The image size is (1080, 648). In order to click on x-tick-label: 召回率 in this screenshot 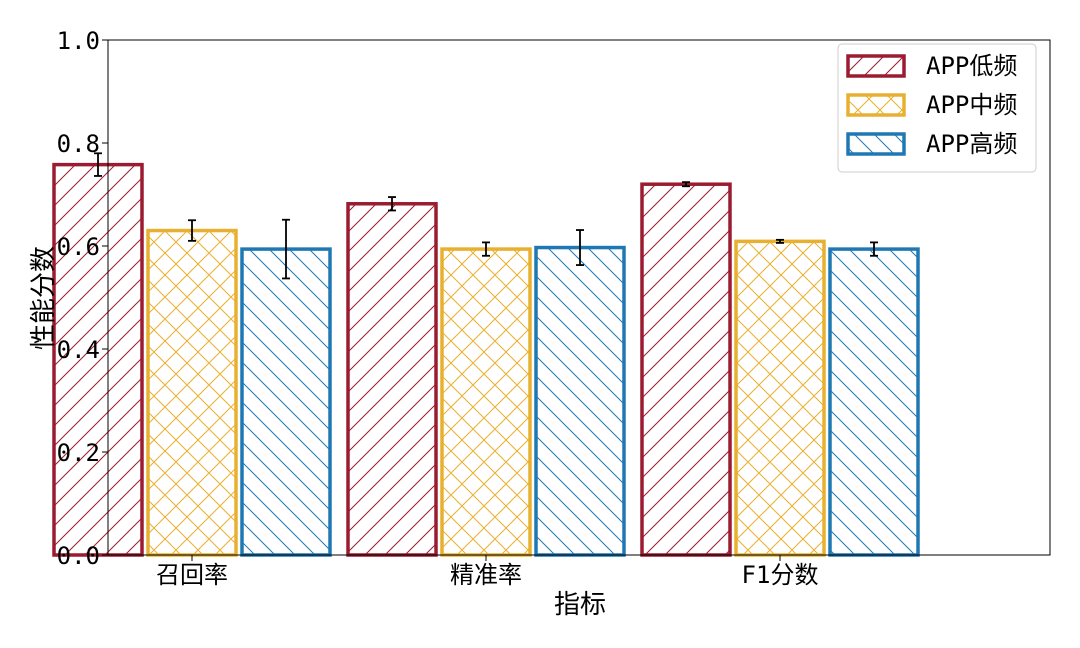, I will do `click(192, 575)`.